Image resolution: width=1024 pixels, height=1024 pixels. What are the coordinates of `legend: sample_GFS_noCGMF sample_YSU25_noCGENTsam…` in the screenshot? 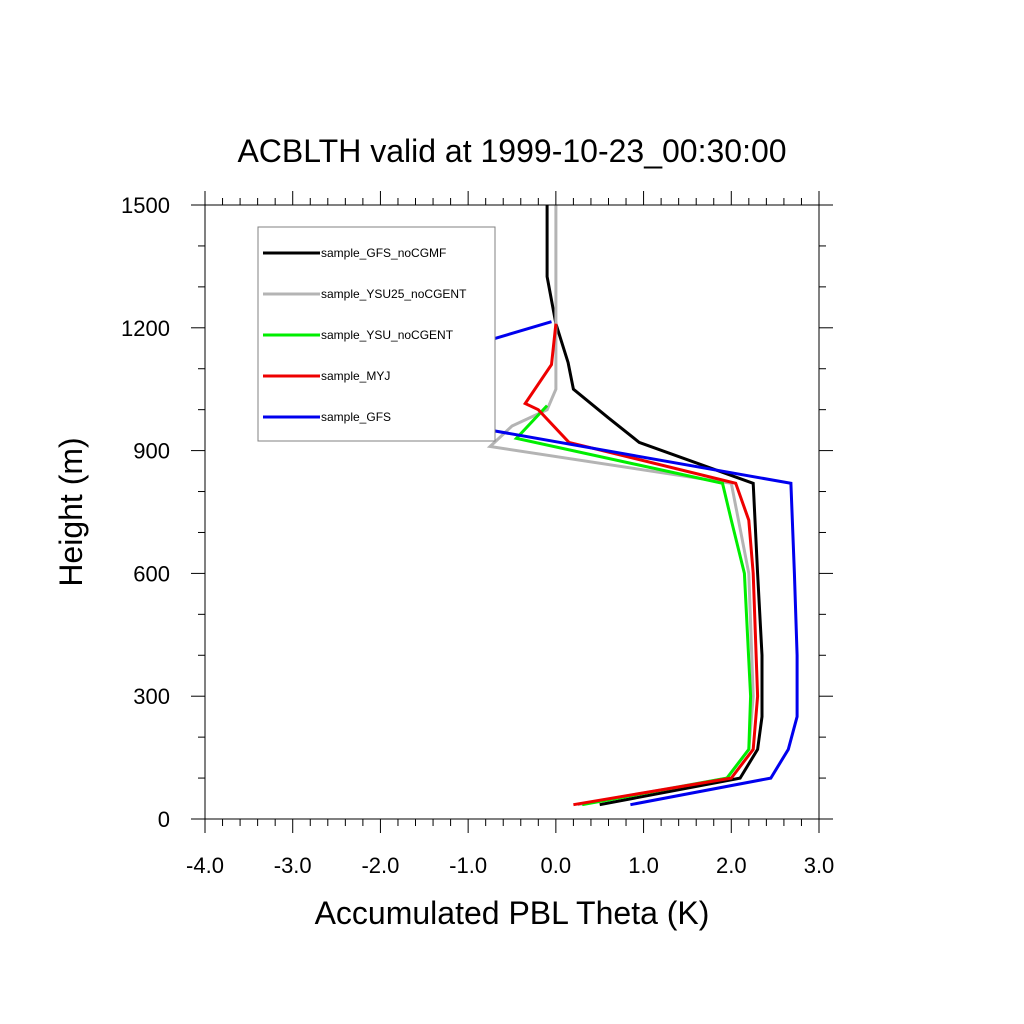 It's located at (376, 334).